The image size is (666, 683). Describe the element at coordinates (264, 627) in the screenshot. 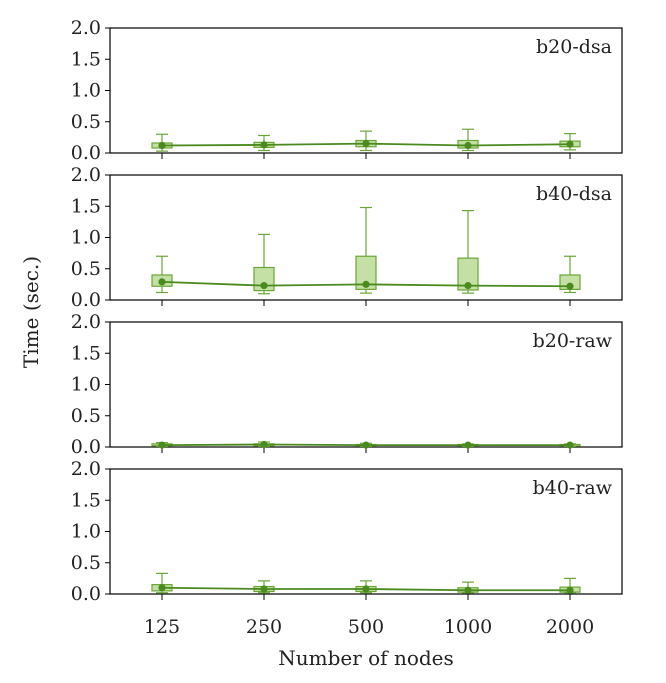

I see `x-tick-label: 250` at that location.